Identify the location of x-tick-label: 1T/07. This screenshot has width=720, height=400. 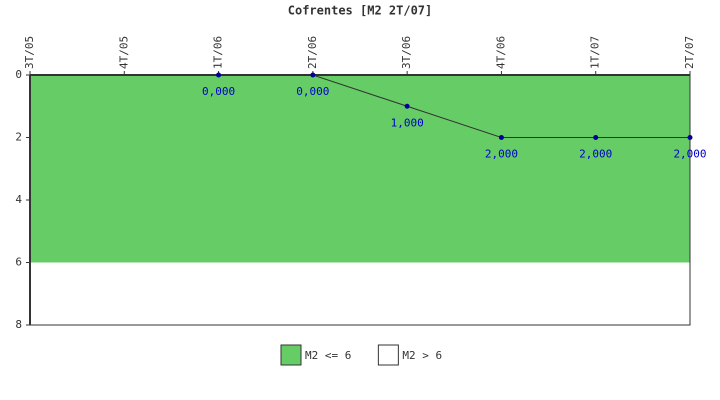
(595, 52).